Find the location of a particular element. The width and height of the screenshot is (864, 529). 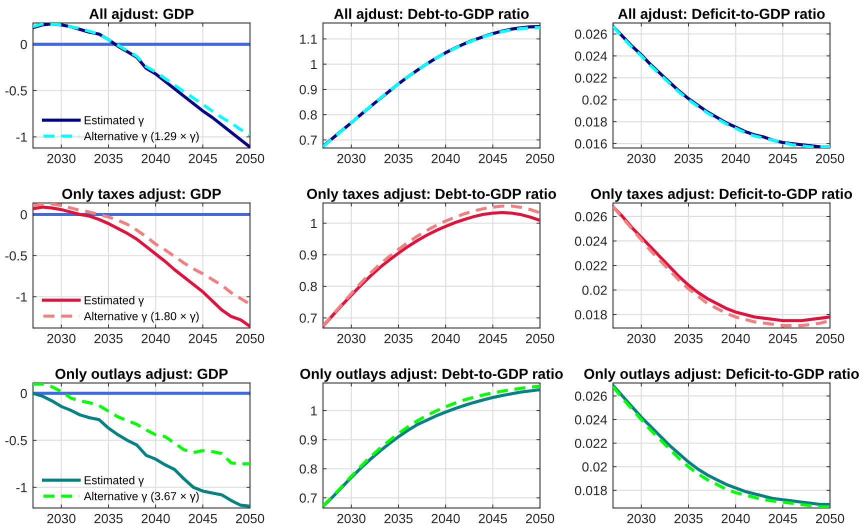

y-tick-label: 1.1 is located at coordinates (308, 39).